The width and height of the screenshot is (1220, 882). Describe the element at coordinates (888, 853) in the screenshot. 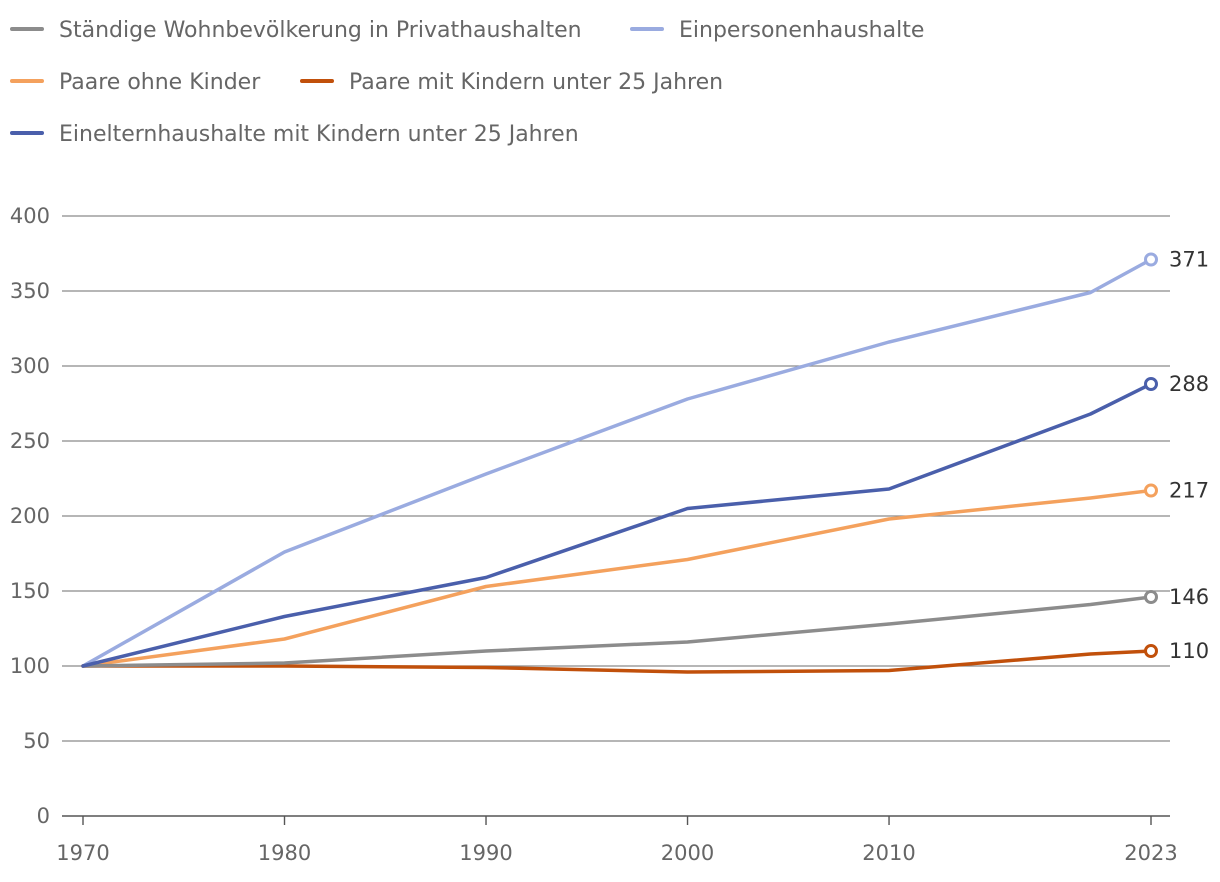

I see `x-tick-label: 2010` at that location.